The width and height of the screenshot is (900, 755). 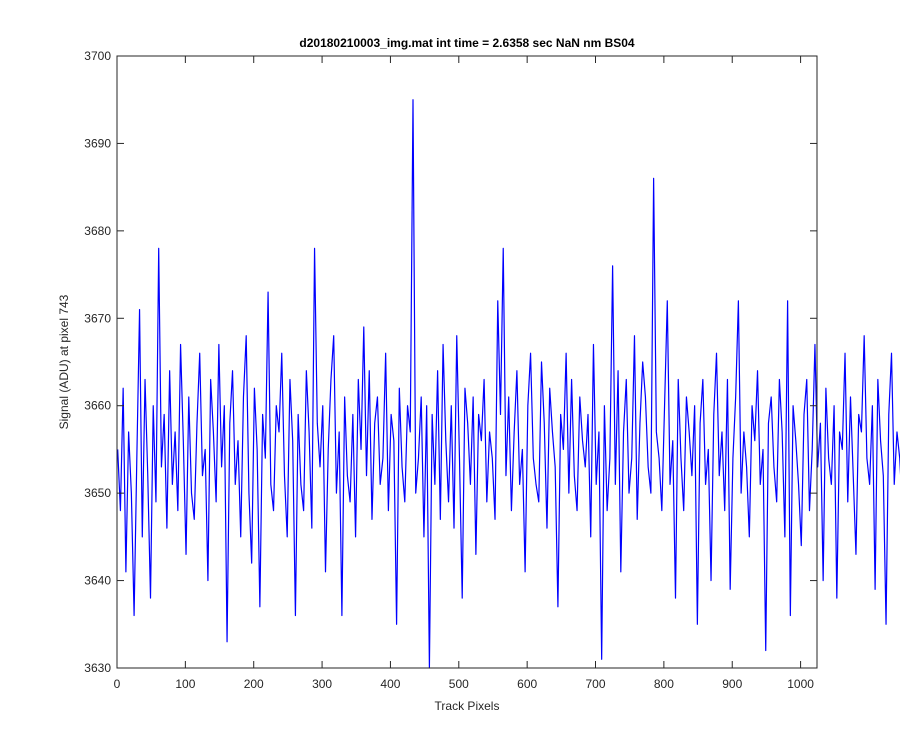 What do you see at coordinates (596, 684) in the screenshot?
I see `x-tick-label: 700` at bounding box center [596, 684].